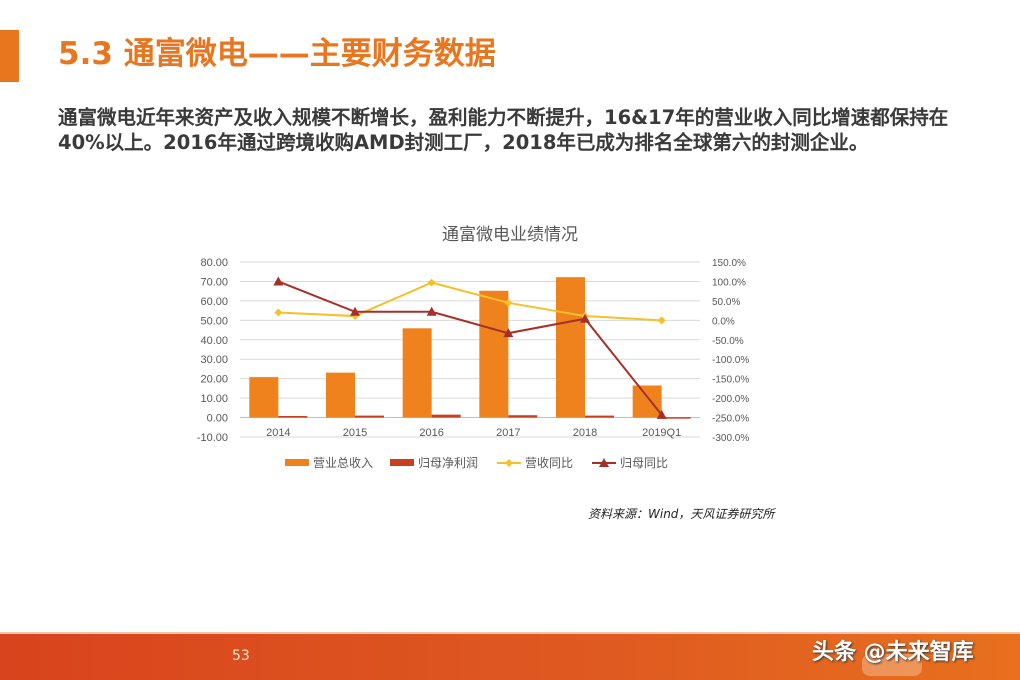 The image size is (1020, 680). What do you see at coordinates (729, 282) in the screenshot?
I see `svg-text: 100.0%` at bounding box center [729, 282].